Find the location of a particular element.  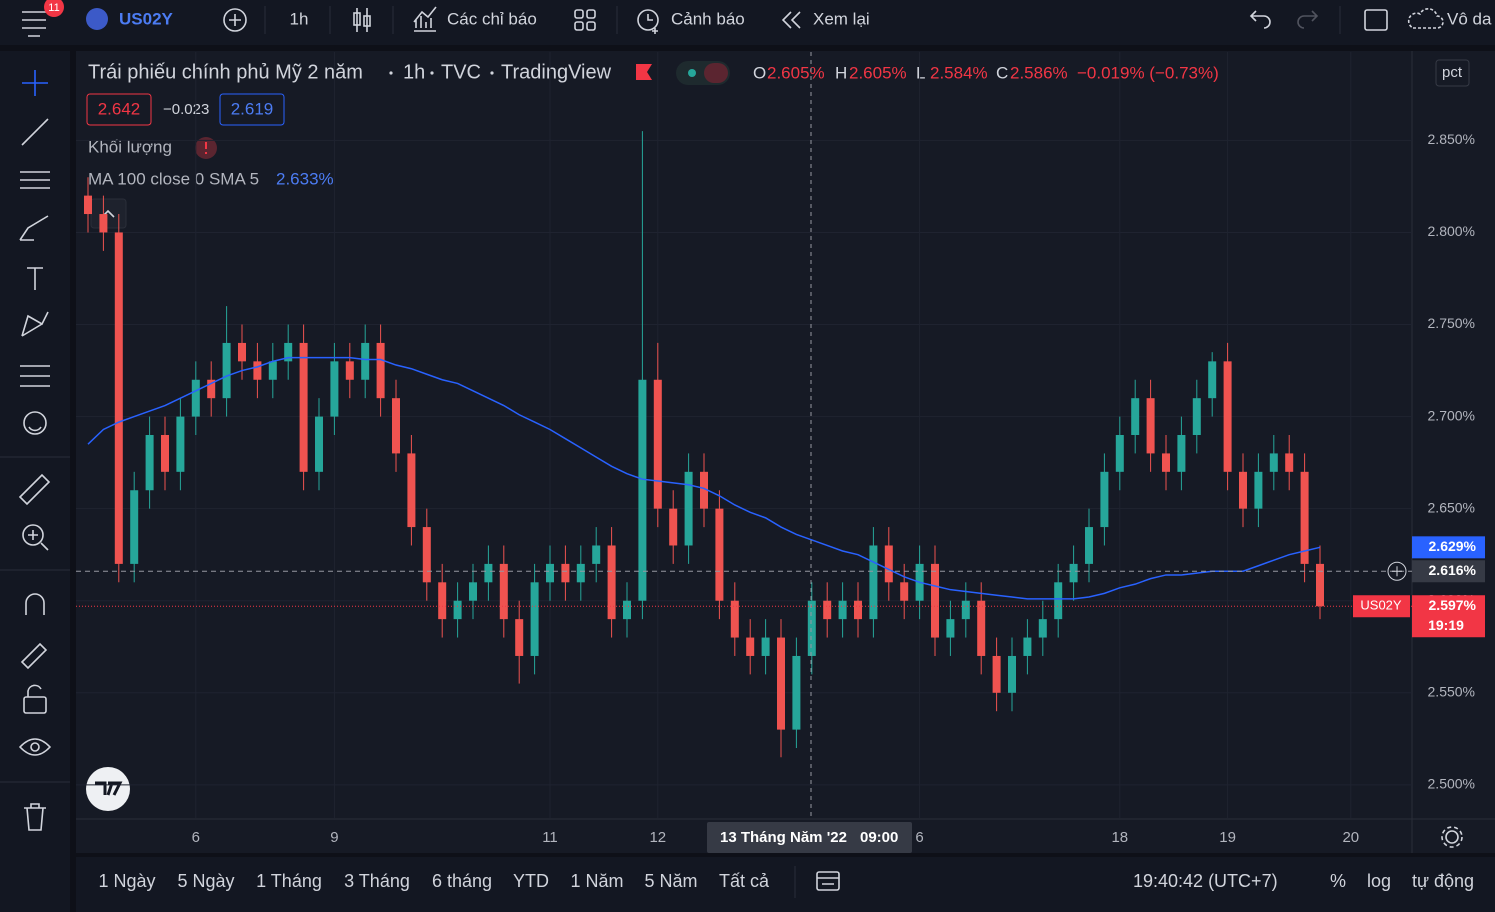

undo is located at coordinates (1260, 19).